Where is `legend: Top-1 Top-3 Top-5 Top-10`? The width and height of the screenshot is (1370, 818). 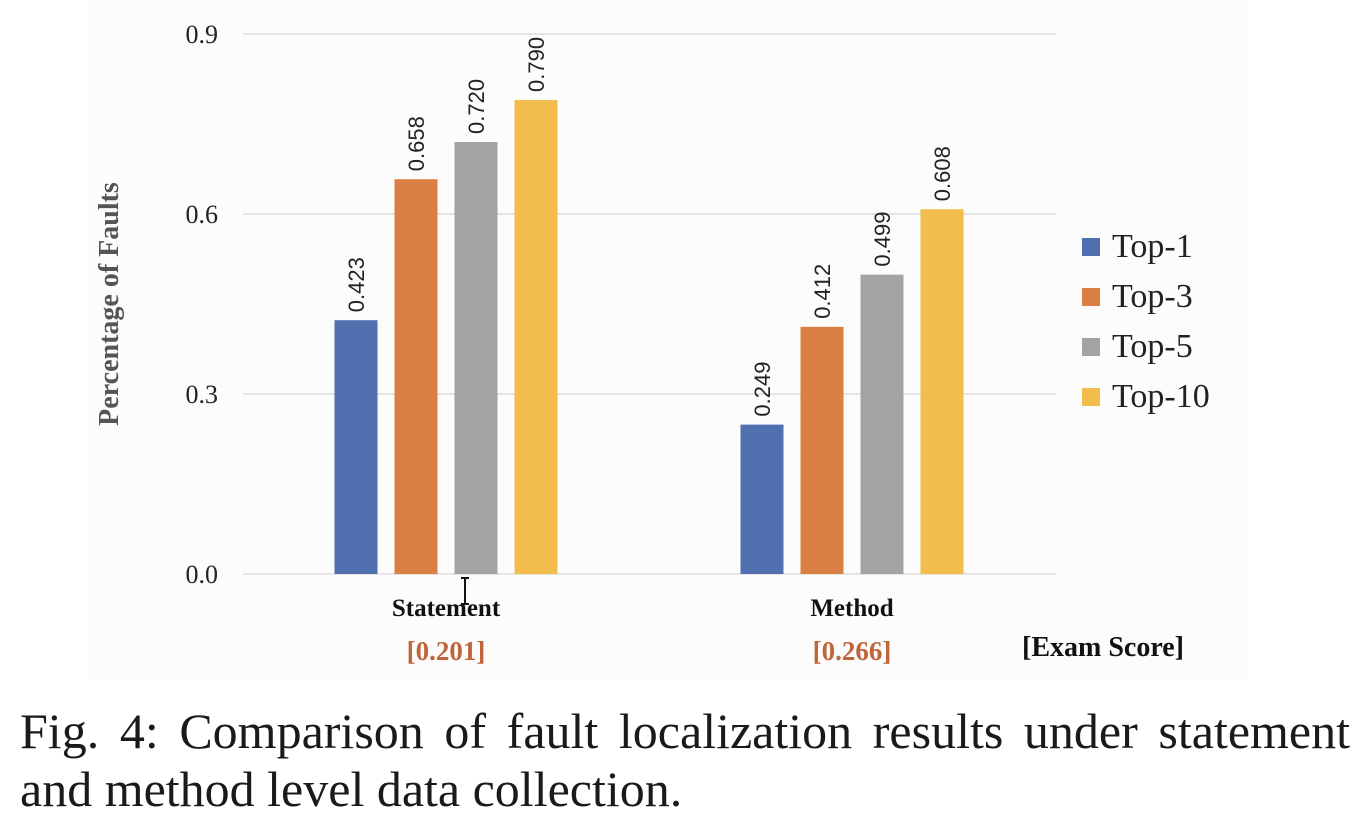
legend: Top-1 Top-3 Top-5 Top-10 is located at coordinates (1146, 322).